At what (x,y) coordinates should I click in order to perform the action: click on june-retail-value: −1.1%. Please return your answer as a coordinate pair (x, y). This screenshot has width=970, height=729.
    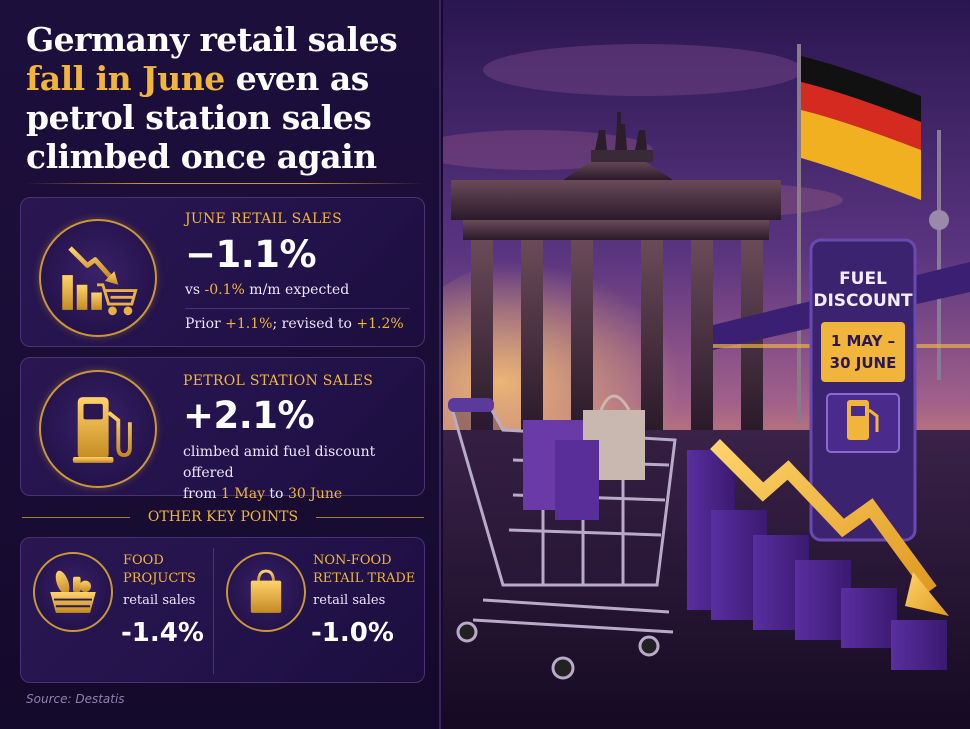
    Looking at the image, I should click on (251, 254).